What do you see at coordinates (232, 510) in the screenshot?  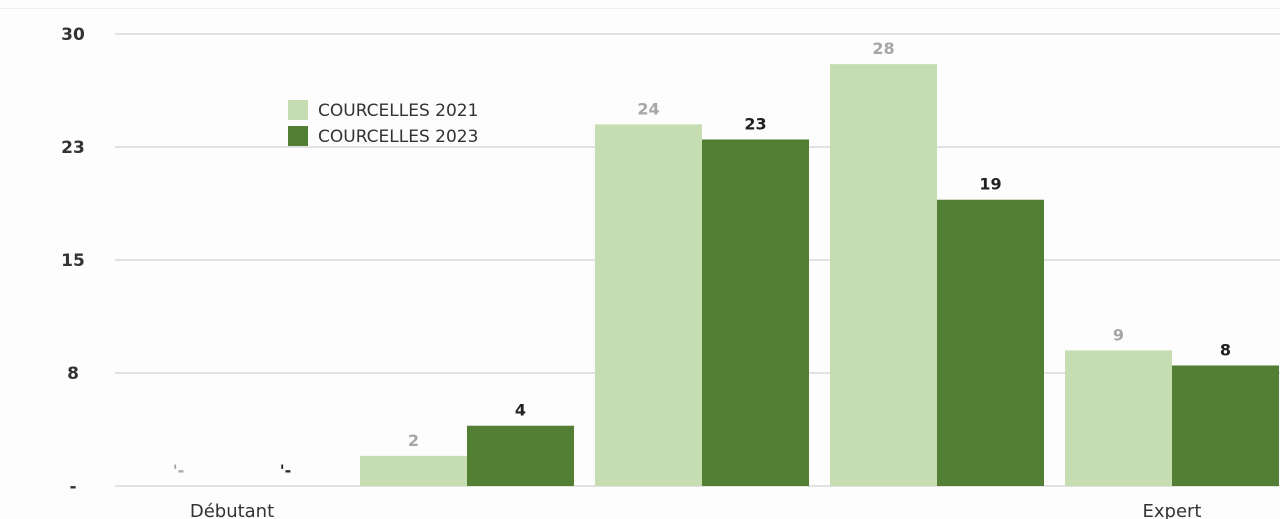 I see `x-category-label: Débutant` at bounding box center [232, 510].